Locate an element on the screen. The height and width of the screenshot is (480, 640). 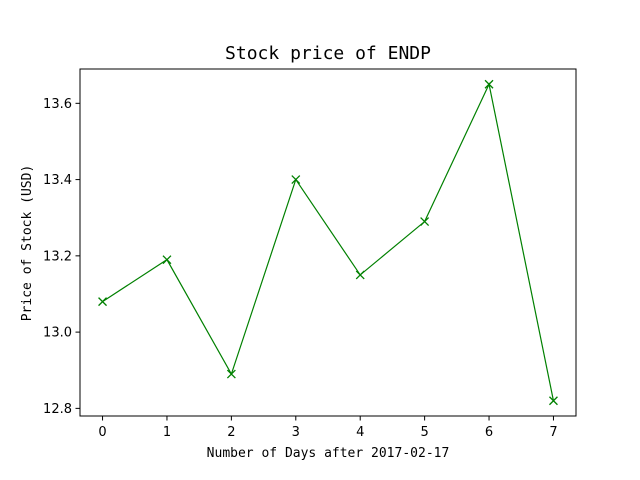
y-axis-ticks: 12.8 13.0 13.2 13.4 13.6 is located at coordinates (61, 257).